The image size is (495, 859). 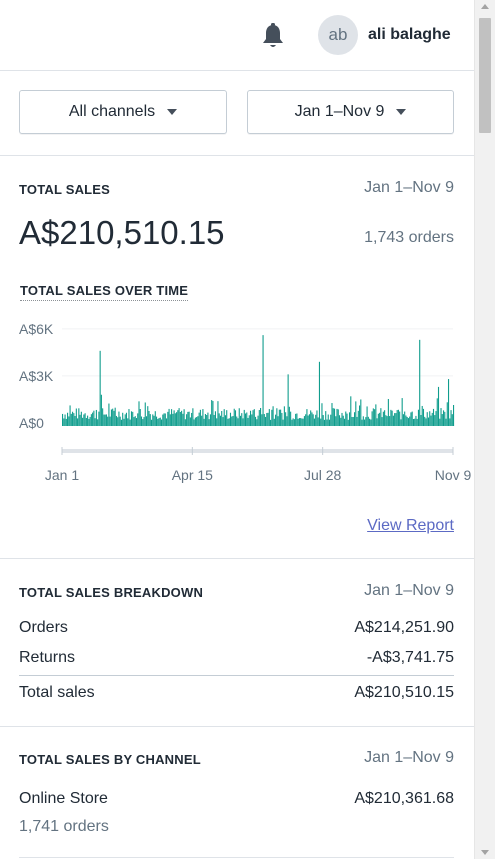 What do you see at coordinates (485, 6) in the screenshot?
I see `scroll-up-icon` at bounding box center [485, 6].